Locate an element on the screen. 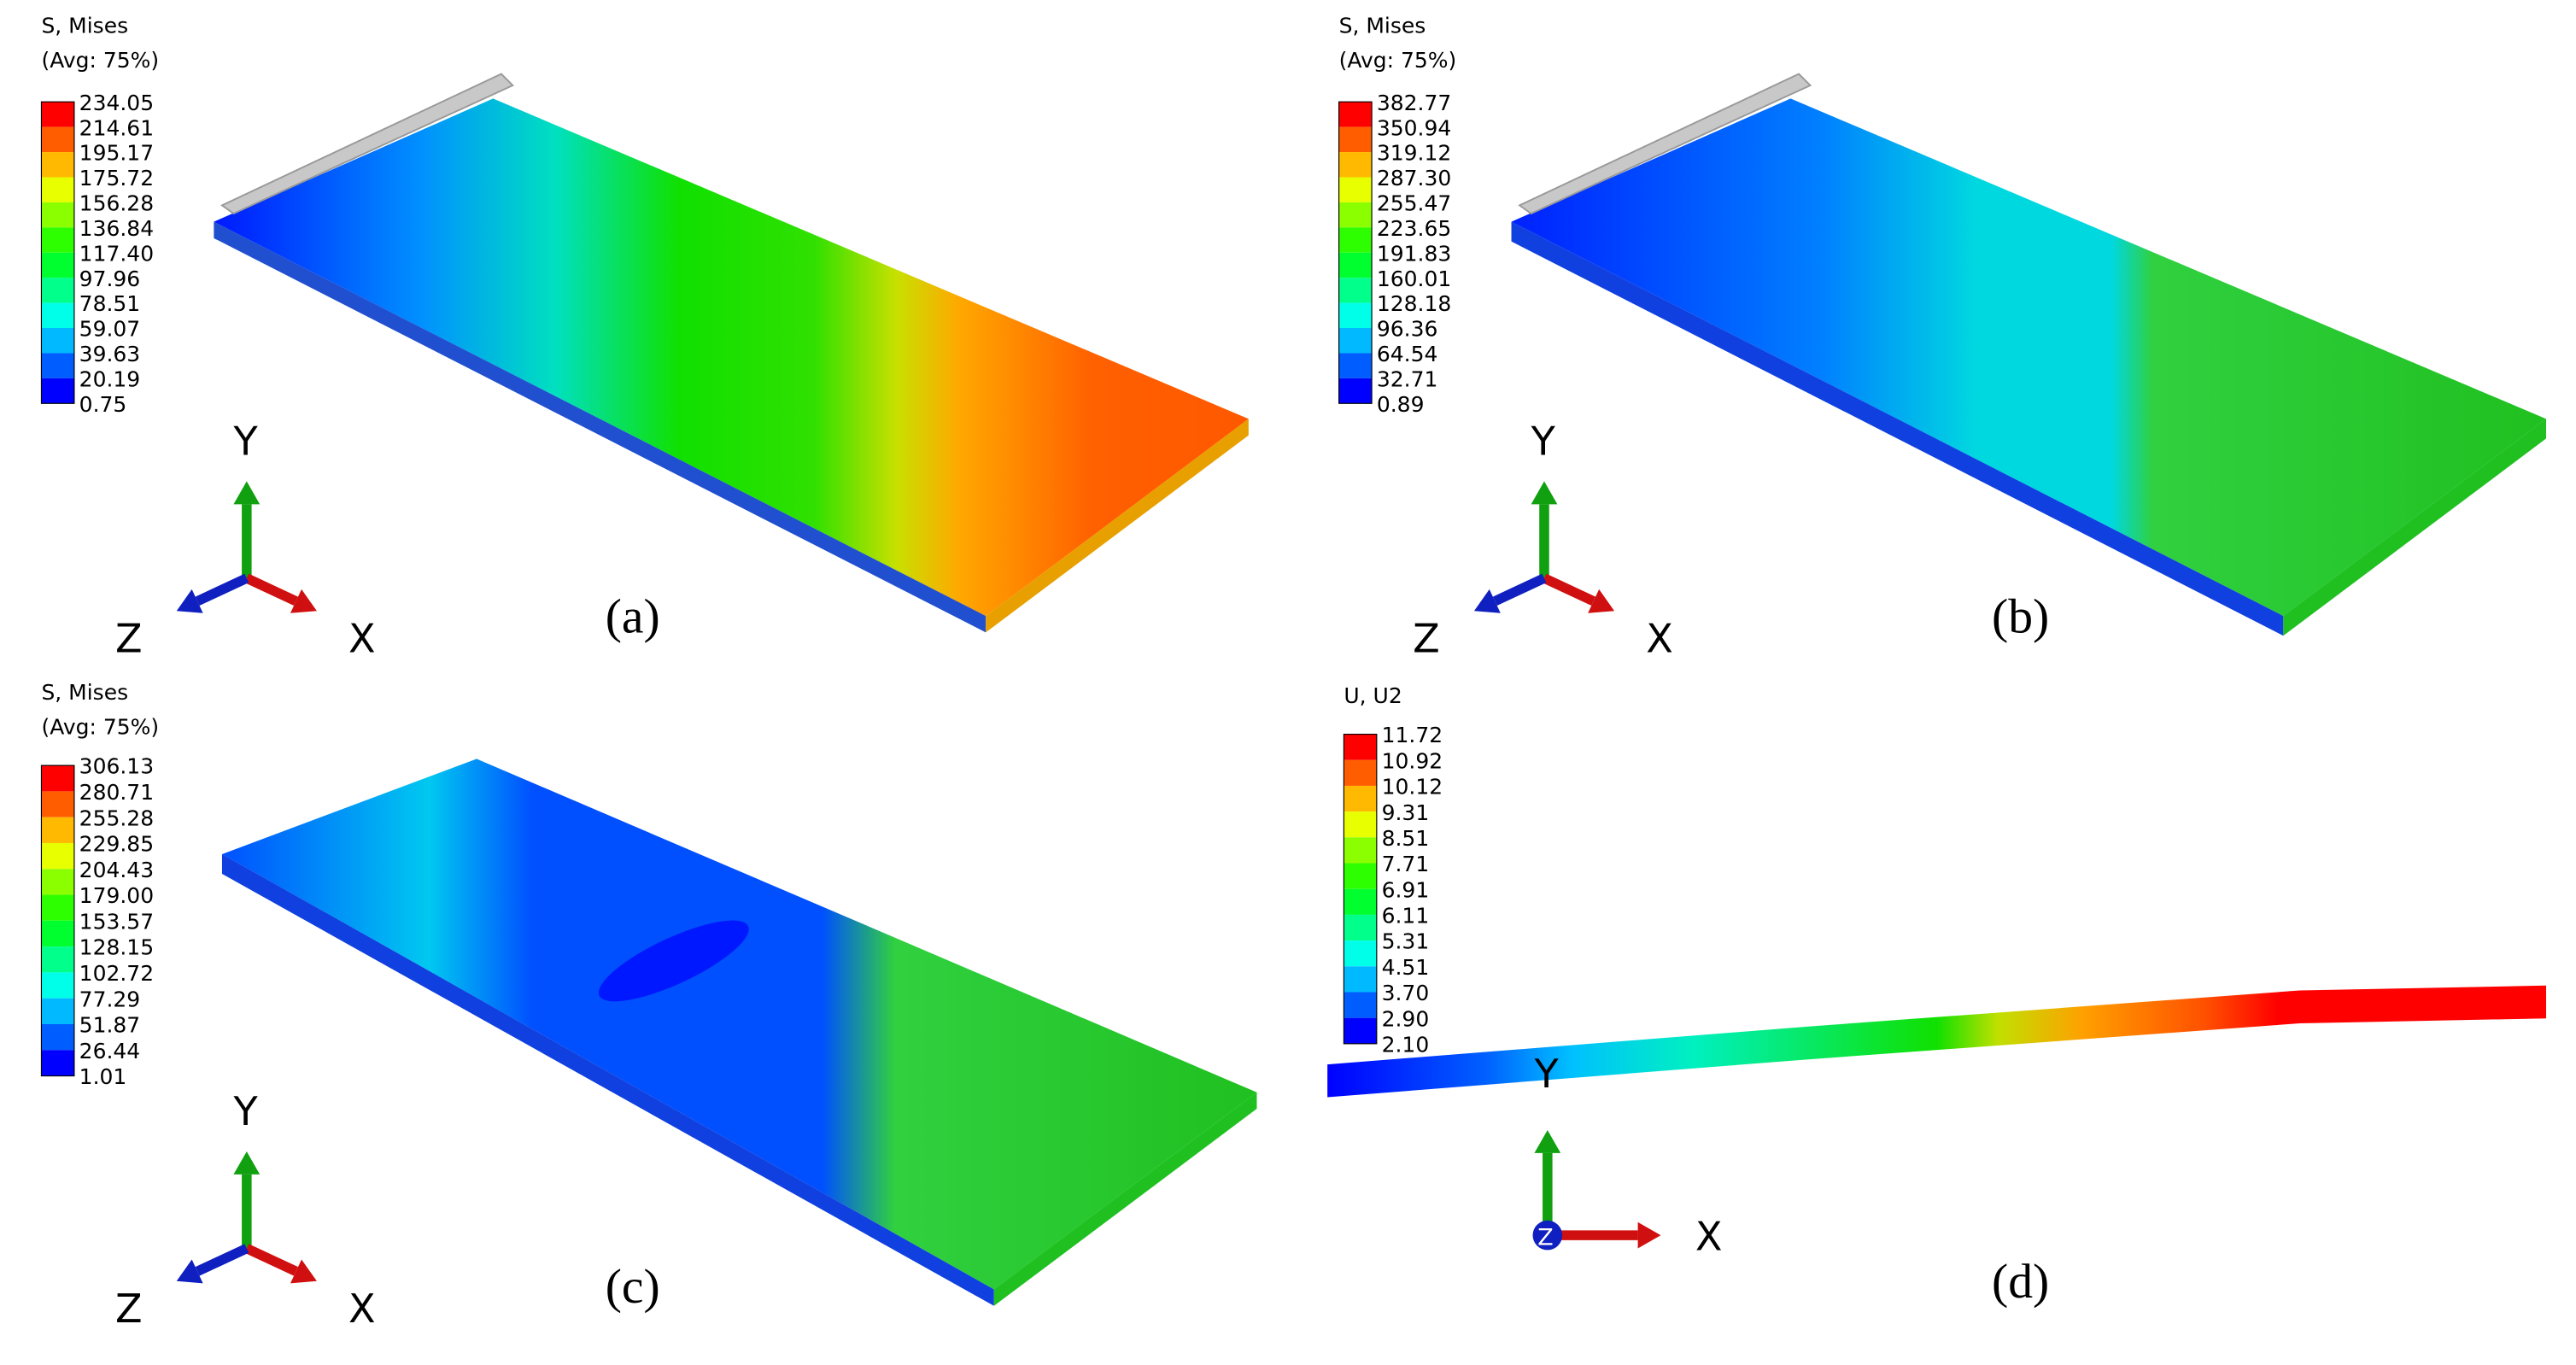 Image resolution: width=2576 pixels, height=1365 pixels. triad-z is located at coordinates (1547, 1236).